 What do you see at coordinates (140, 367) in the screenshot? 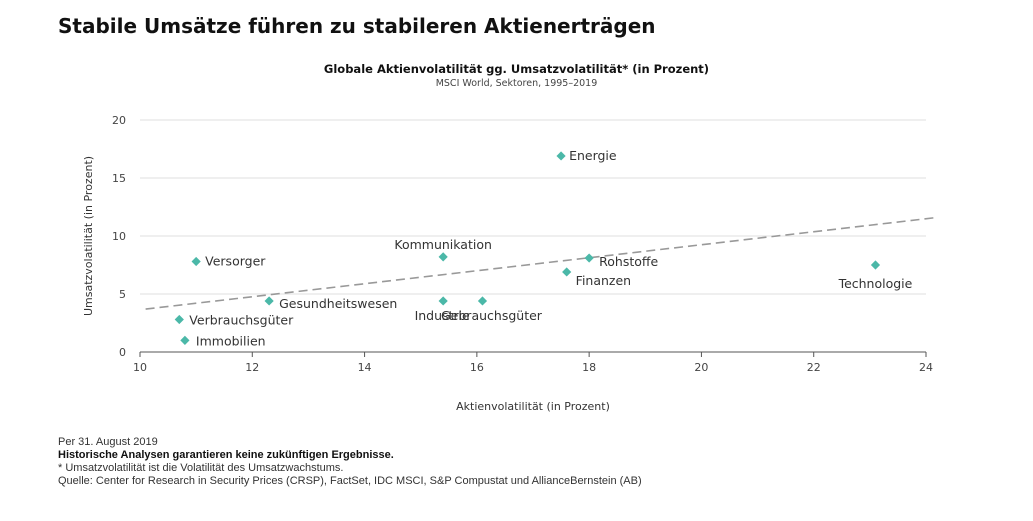
I see `x-tick-label: 10` at bounding box center [140, 367].